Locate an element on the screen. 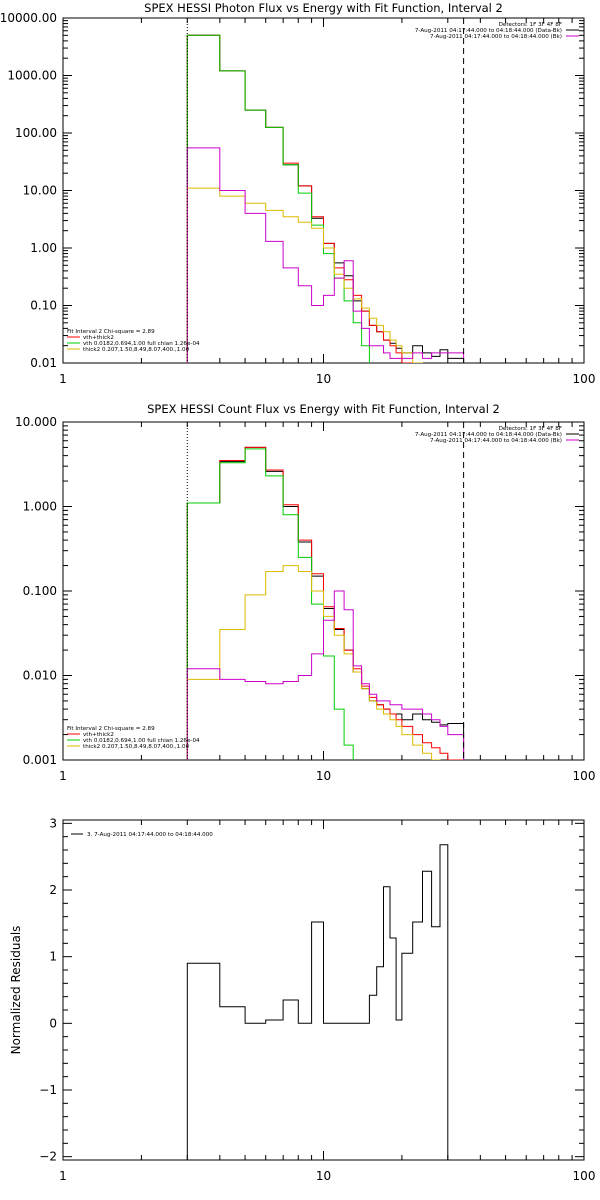  y-tick-label: 10.00 is located at coordinates (40, 191).